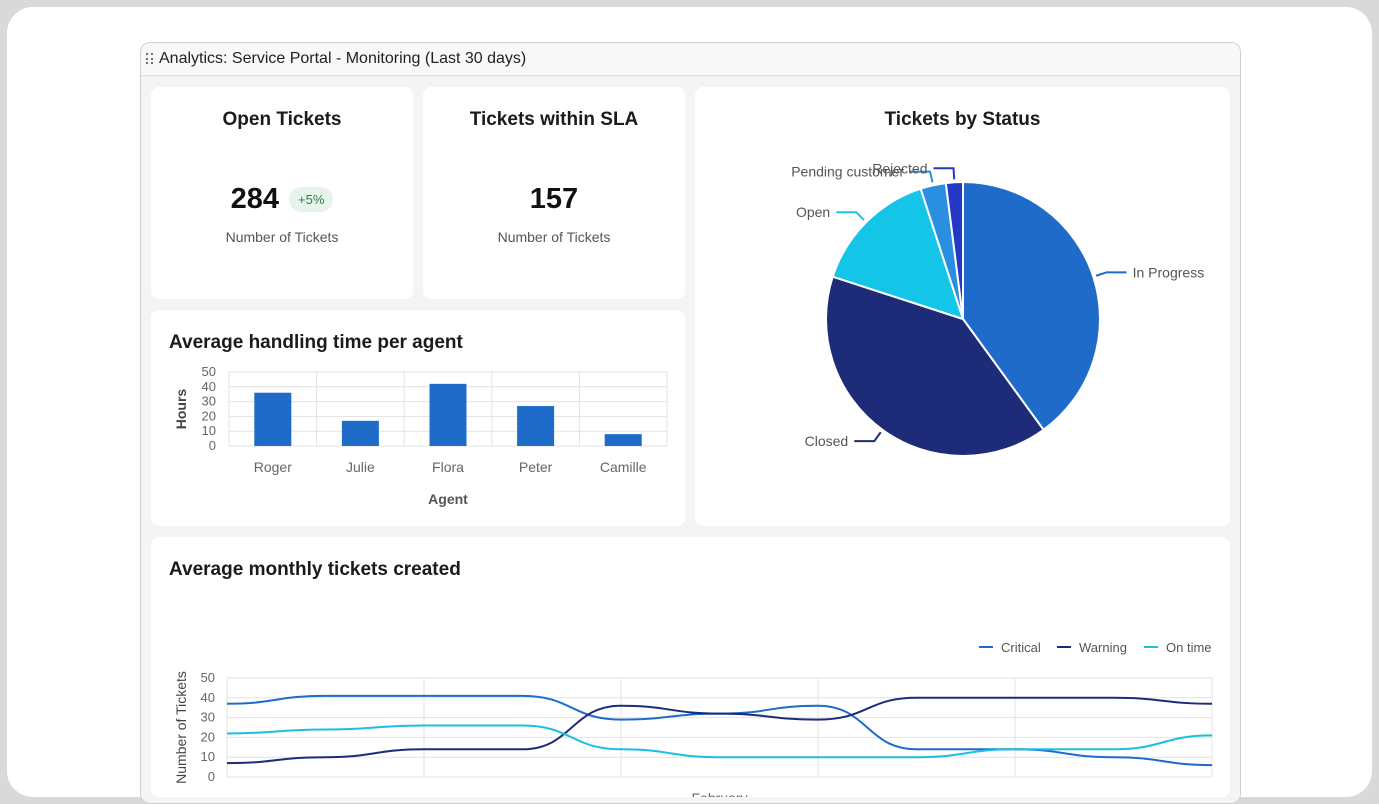 This screenshot has height=804, width=1379. Describe the element at coordinates (311, 199) in the screenshot. I see `trend-badge: +5%` at that location.